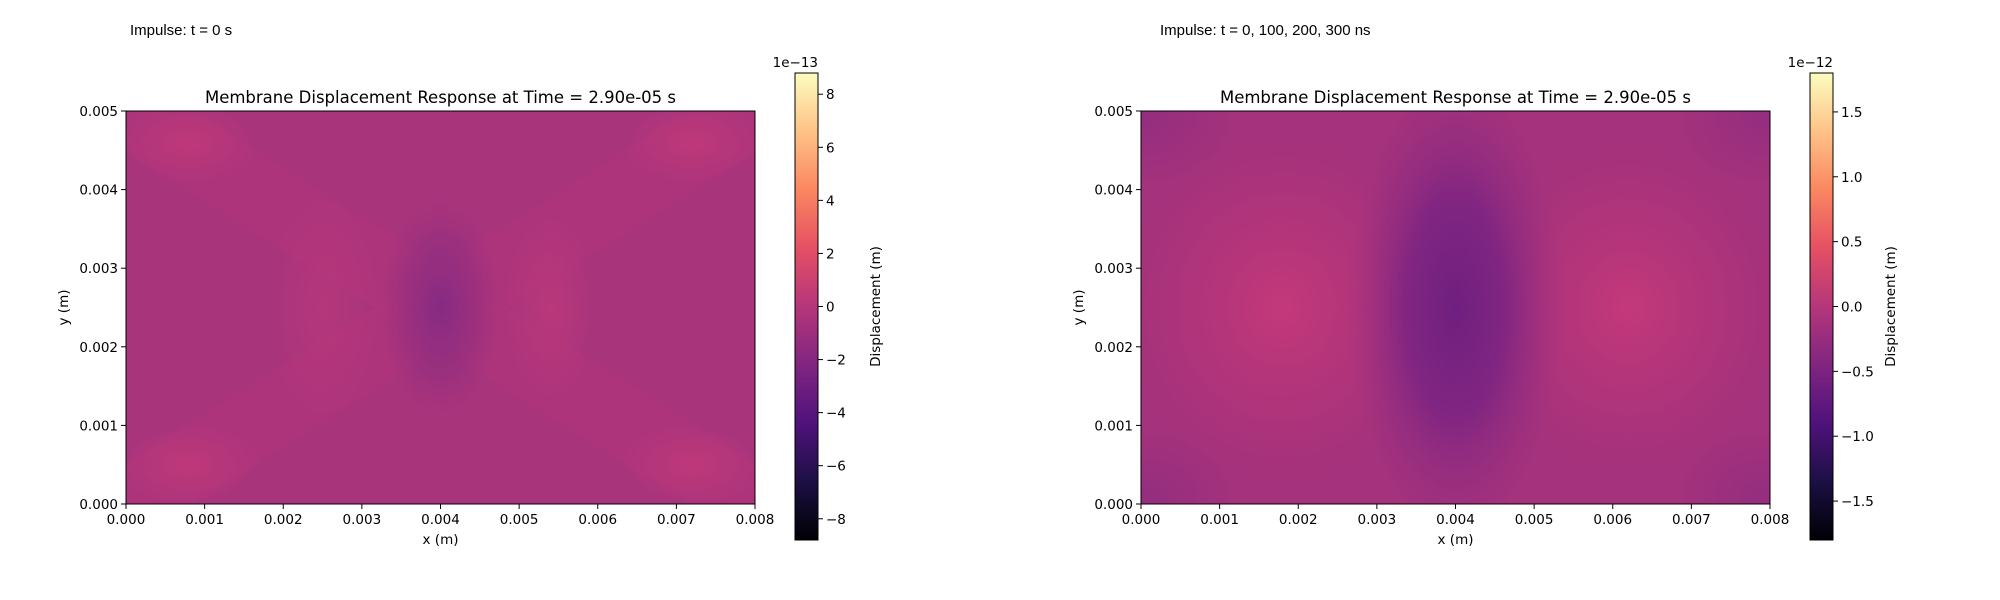 This screenshot has width=2000, height=600. I want to click on colorbar-tick-label: 1.0, so click(1851, 178).